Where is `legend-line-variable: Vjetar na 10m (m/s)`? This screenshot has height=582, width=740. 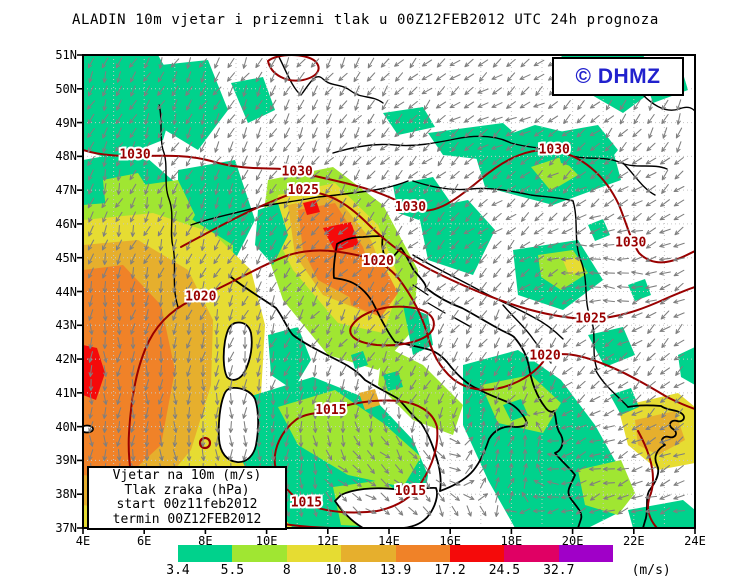 legend-line-variable: Vjetar na 10m (m/s) is located at coordinates (187, 475).